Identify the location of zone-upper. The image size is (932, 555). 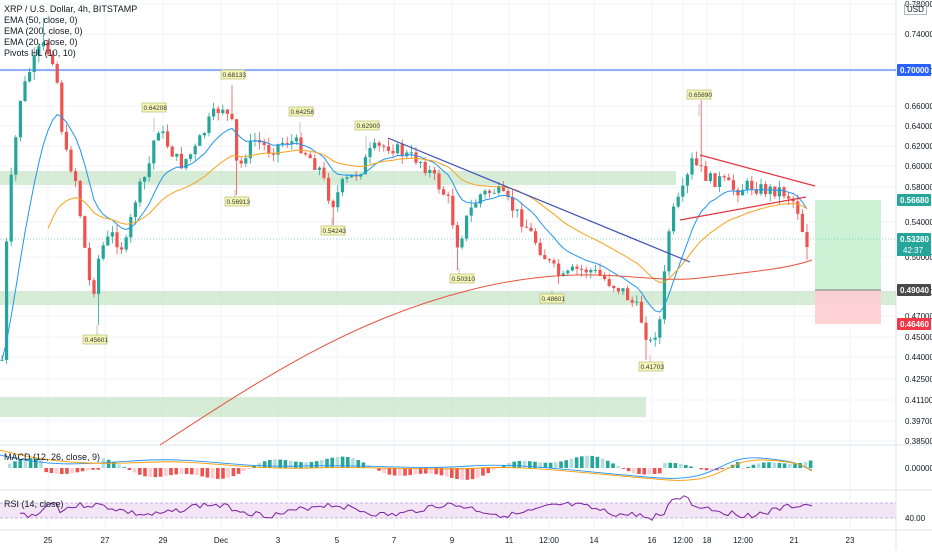
(338, 178).